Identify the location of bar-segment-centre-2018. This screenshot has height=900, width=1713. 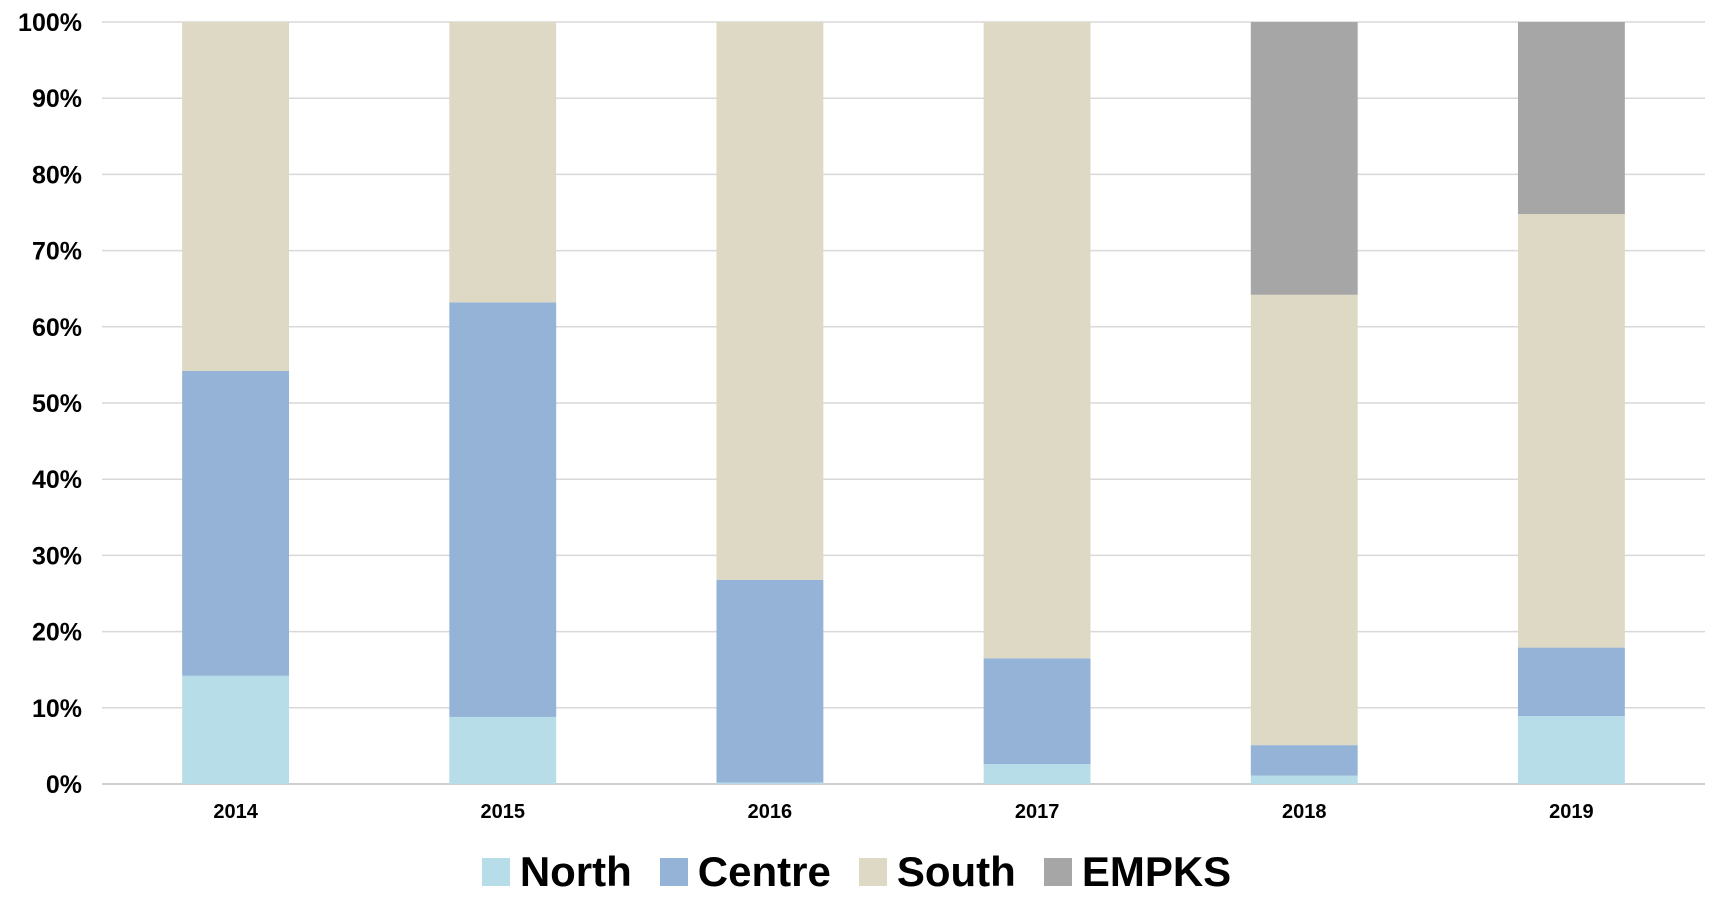
(1304, 760).